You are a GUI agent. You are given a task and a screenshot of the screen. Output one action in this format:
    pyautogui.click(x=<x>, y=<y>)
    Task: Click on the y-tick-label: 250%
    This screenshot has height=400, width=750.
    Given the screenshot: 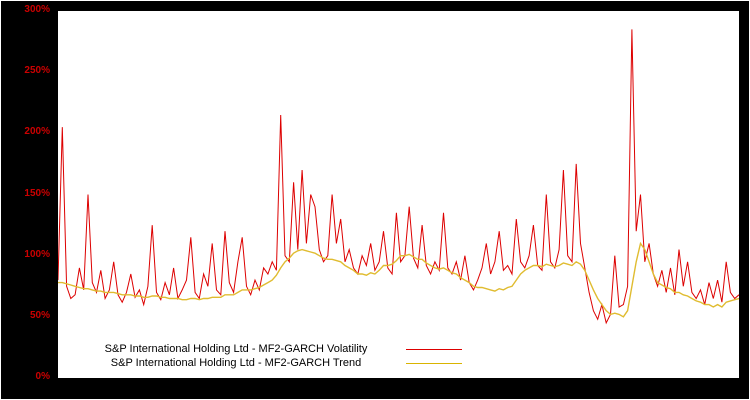 What is the action you would take?
    pyautogui.click(x=37, y=71)
    